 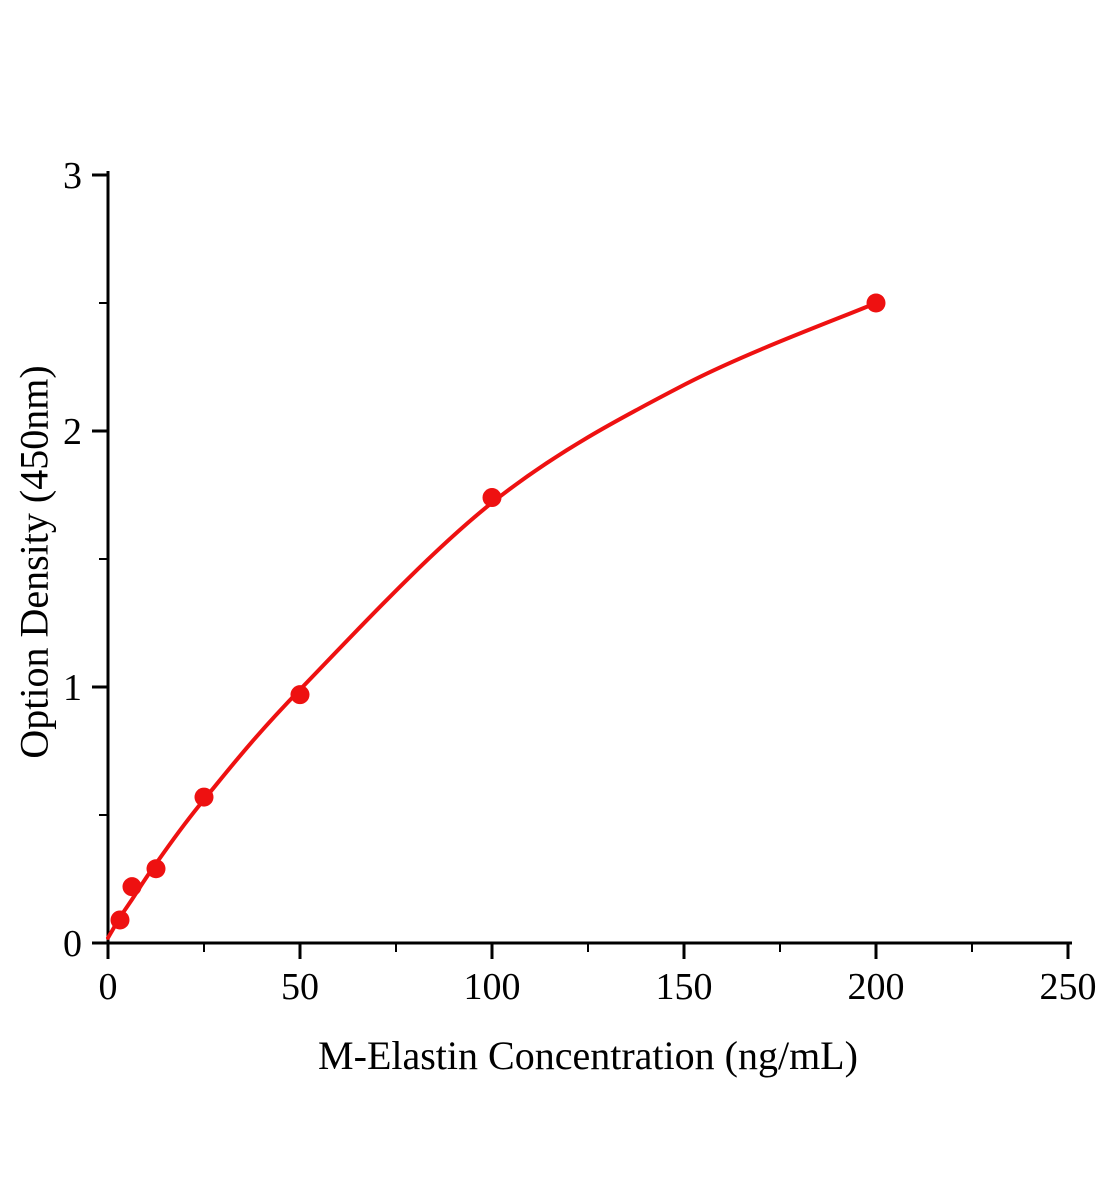 What do you see at coordinates (34, 562) in the screenshot?
I see `y-axis-title: Option Density (450nm)` at bounding box center [34, 562].